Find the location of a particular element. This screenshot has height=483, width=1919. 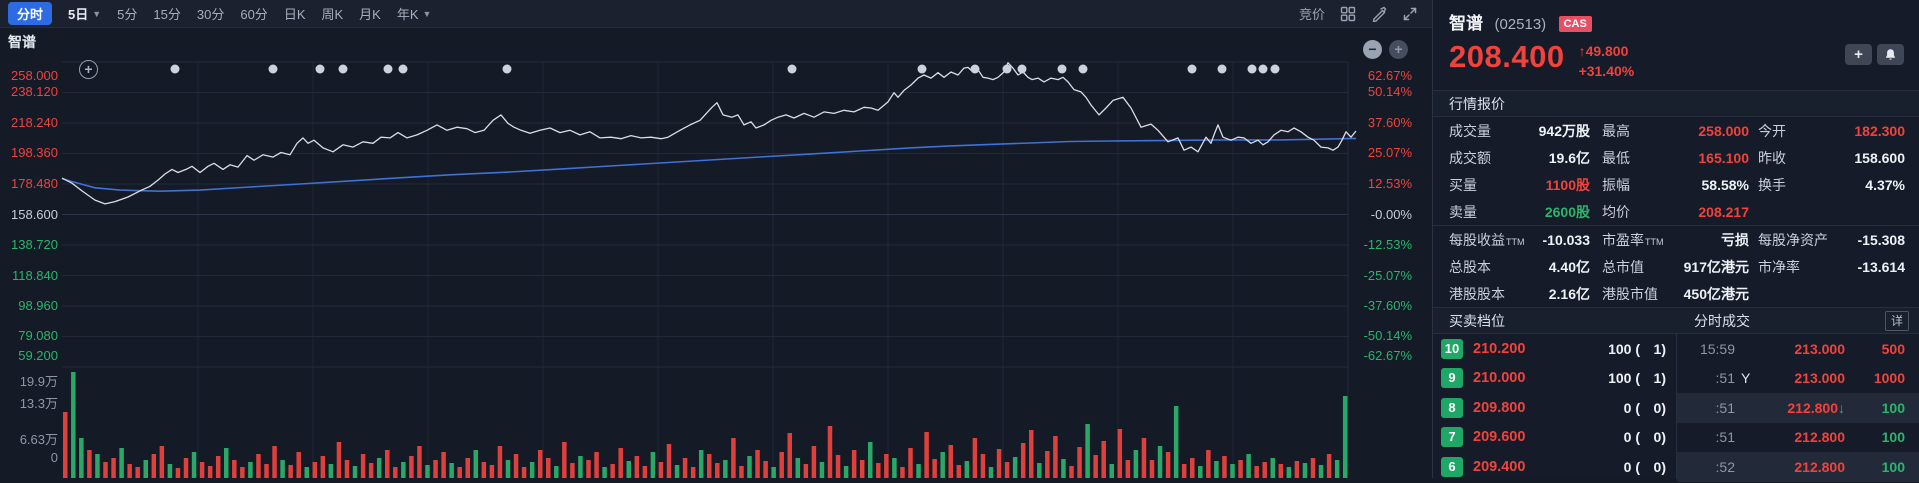

period-tab-4: 30分 is located at coordinates (210, 14).